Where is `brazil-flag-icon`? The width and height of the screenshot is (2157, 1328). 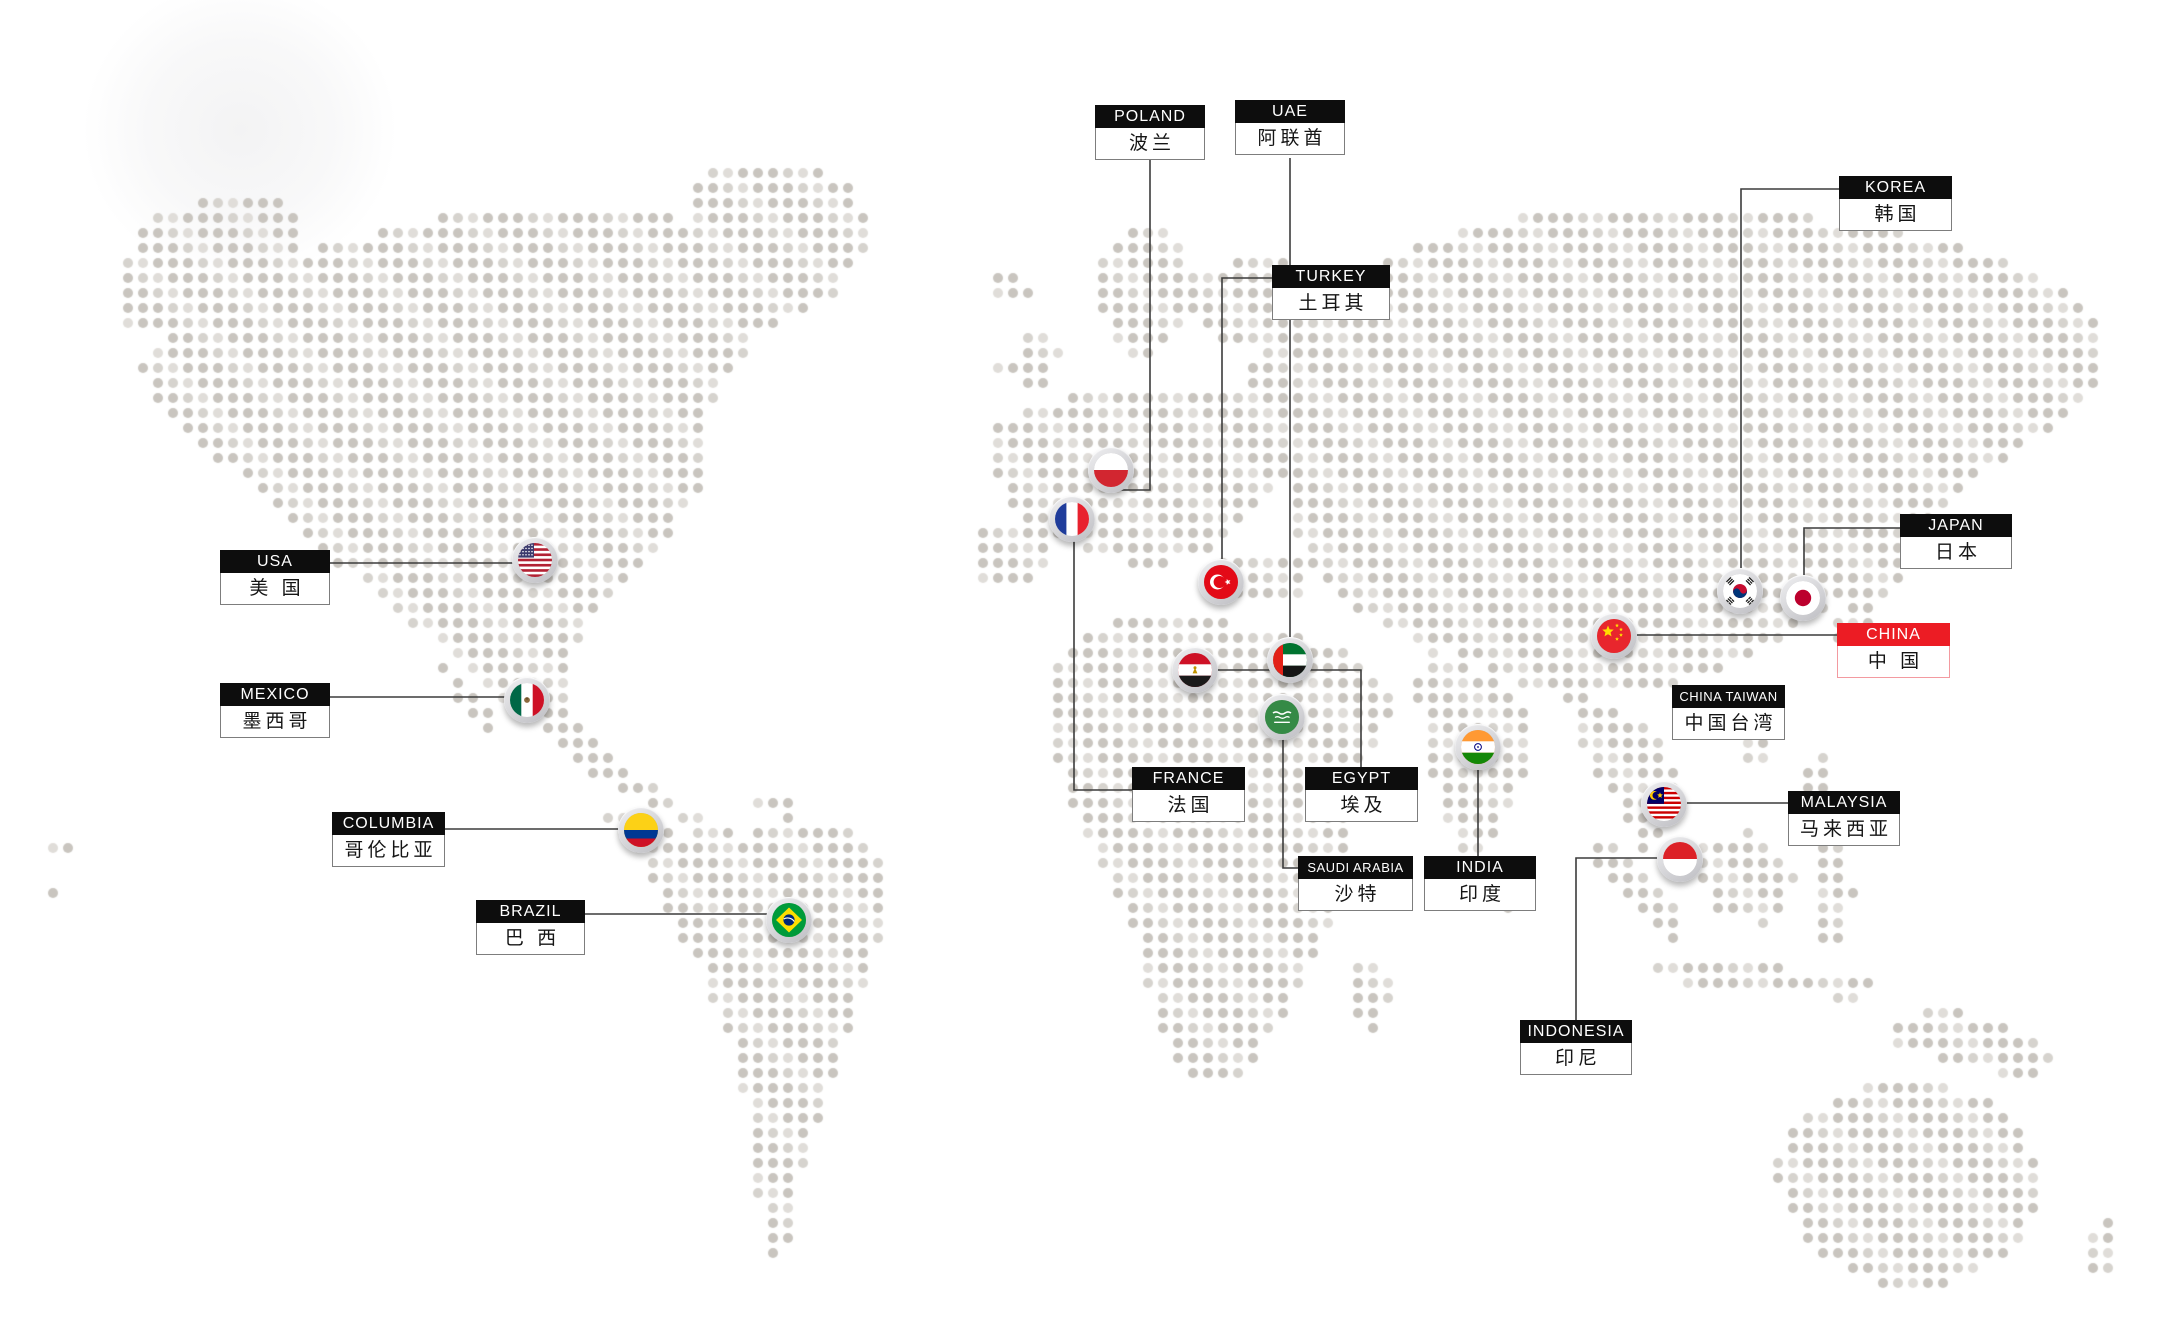 brazil-flag-icon is located at coordinates (789, 920).